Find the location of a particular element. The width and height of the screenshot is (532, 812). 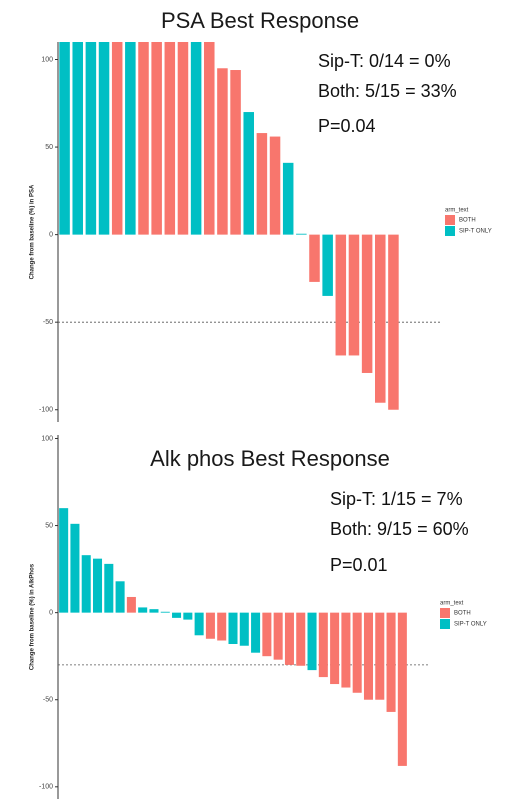

y-axis-label: Change from baseline (%) in AlkPhos is located at coordinates (33, 616).